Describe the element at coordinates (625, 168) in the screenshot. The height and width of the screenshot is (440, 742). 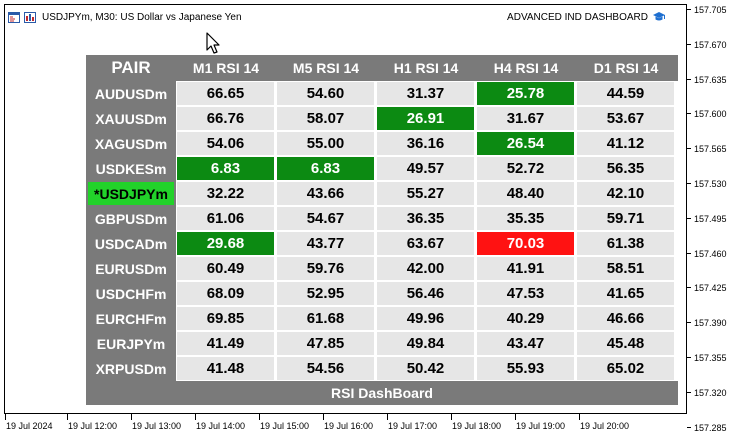
I see `rsi-value-cell: 56.35` at that location.